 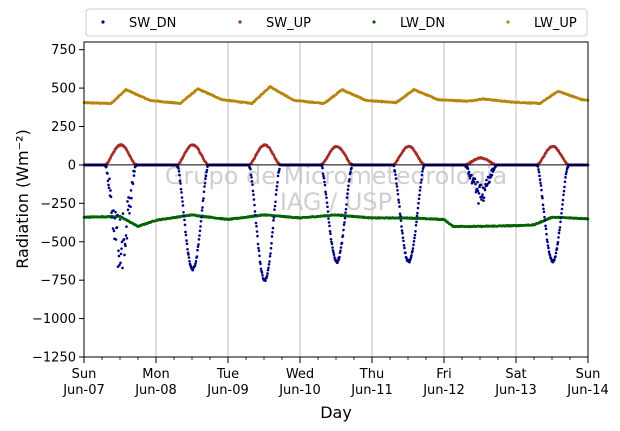 I want to click on y-tick-label: −1000, so click(x=54, y=319).